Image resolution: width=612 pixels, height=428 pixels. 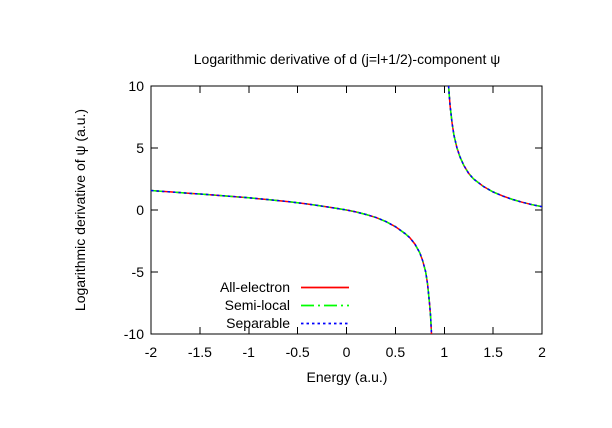 What do you see at coordinates (493, 352) in the screenshot?
I see `x-tick-label: 1.5` at bounding box center [493, 352].